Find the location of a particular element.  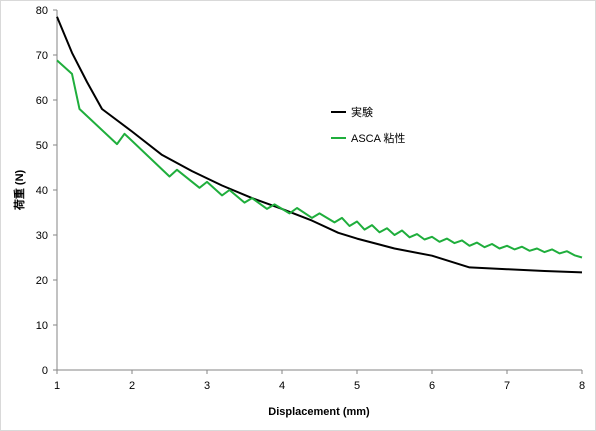

x-tick-label: 4 is located at coordinates (282, 386).